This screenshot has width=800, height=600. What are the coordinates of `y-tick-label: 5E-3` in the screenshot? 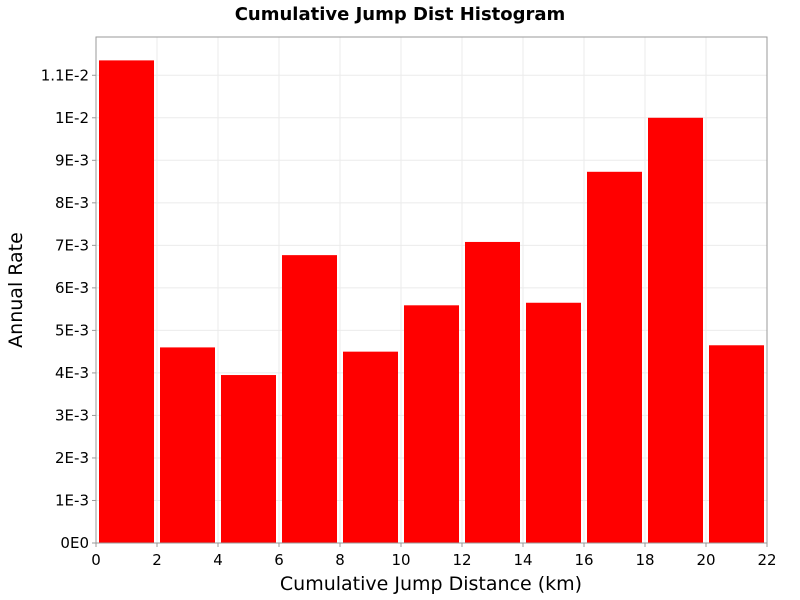 It's located at (72, 330).